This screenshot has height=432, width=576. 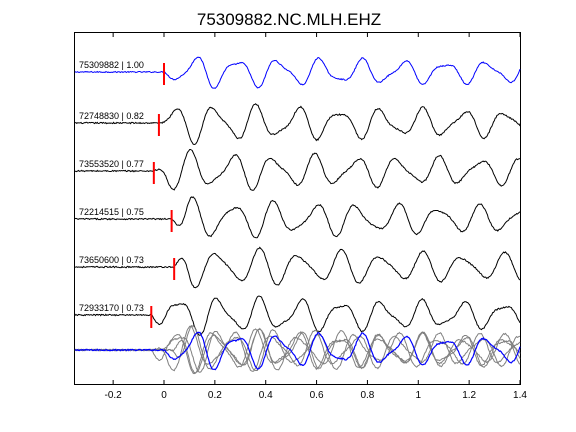 I want to click on overlay-reference-waveform, so click(x=297, y=351).